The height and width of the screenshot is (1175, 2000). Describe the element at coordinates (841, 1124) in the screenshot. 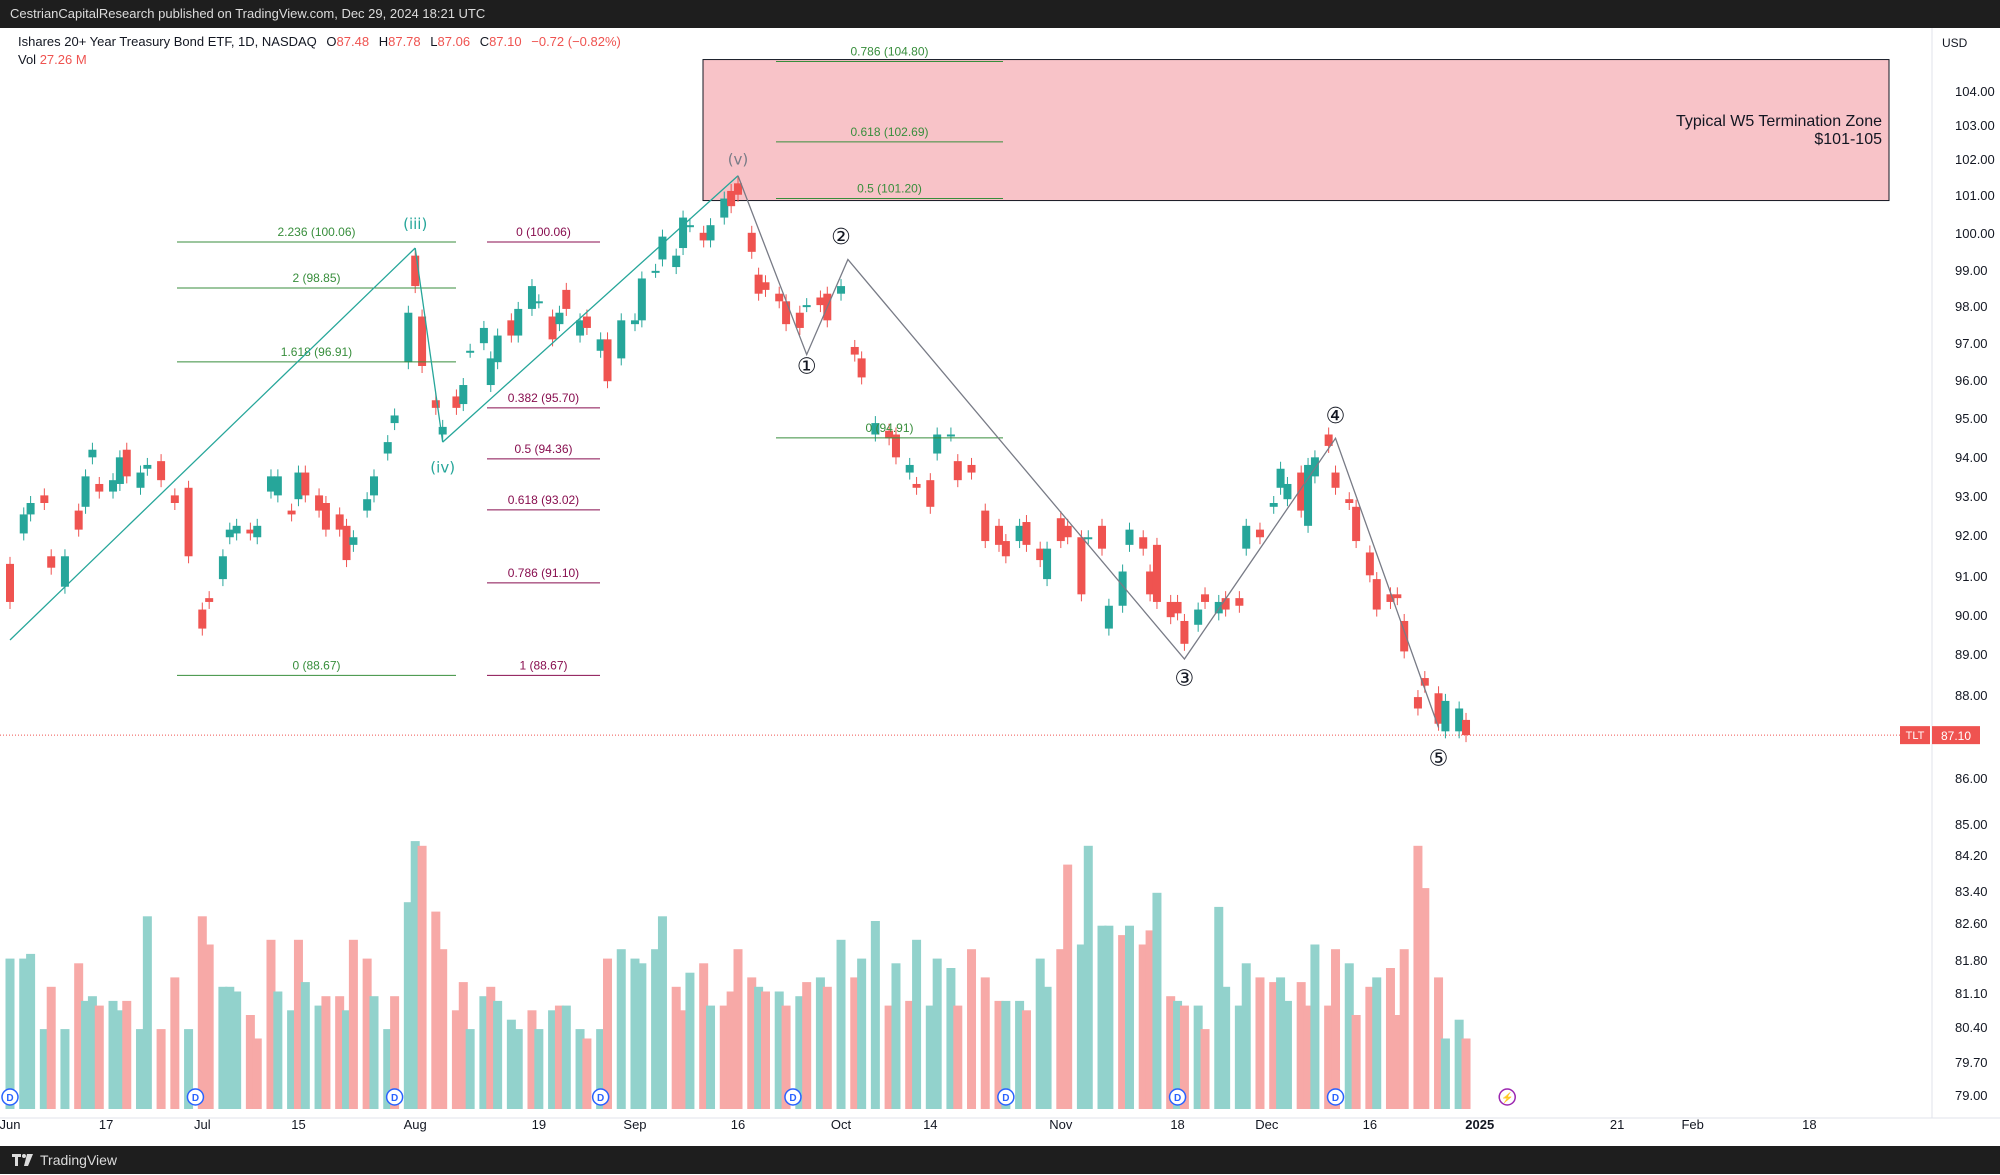

I see `x-tick-label: Oct` at that location.